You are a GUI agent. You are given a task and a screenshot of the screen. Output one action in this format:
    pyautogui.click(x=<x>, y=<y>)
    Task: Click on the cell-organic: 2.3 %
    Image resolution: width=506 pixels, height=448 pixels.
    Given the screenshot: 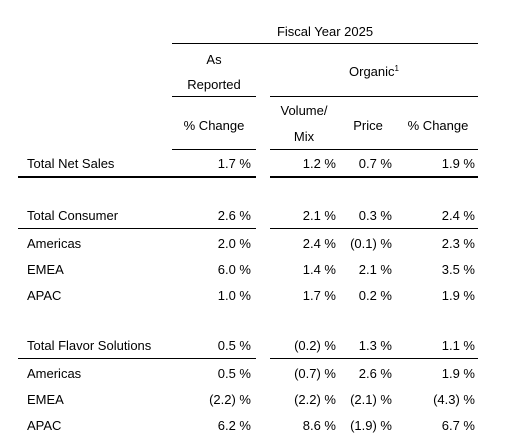 What is the action you would take?
    pyautogui.click(x=458, y=243)
    